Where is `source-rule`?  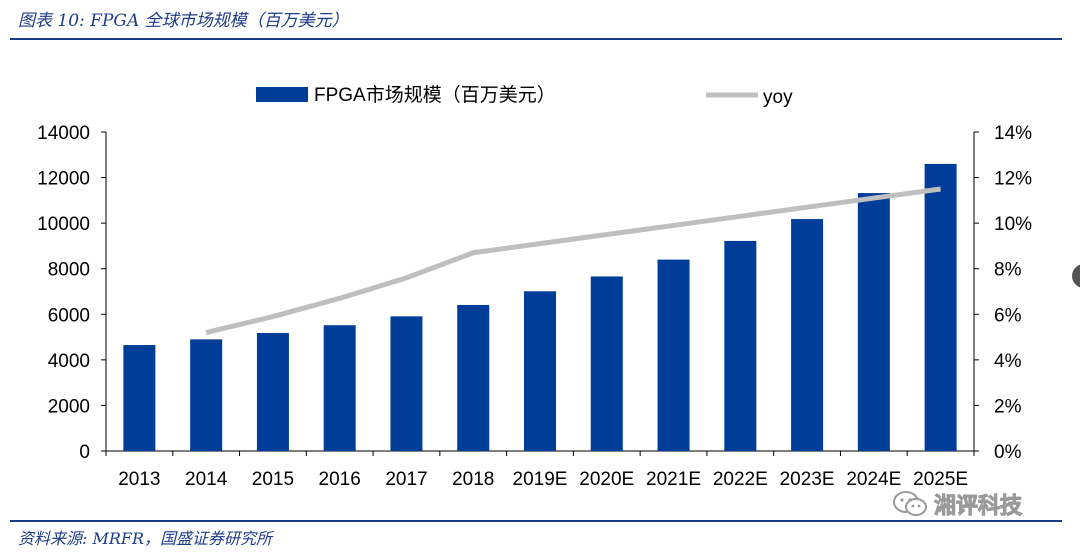 source-rule is located at coordinates (536, 521).